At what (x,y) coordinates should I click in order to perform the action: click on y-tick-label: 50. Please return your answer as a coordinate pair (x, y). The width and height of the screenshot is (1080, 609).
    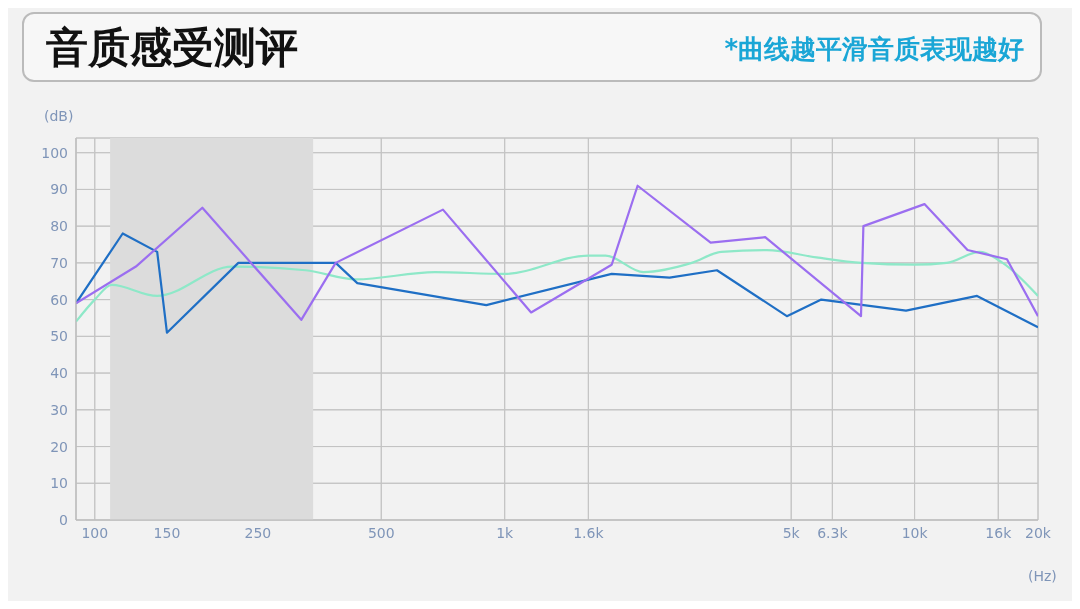
    Looking at the image, I should click on (59, 336).